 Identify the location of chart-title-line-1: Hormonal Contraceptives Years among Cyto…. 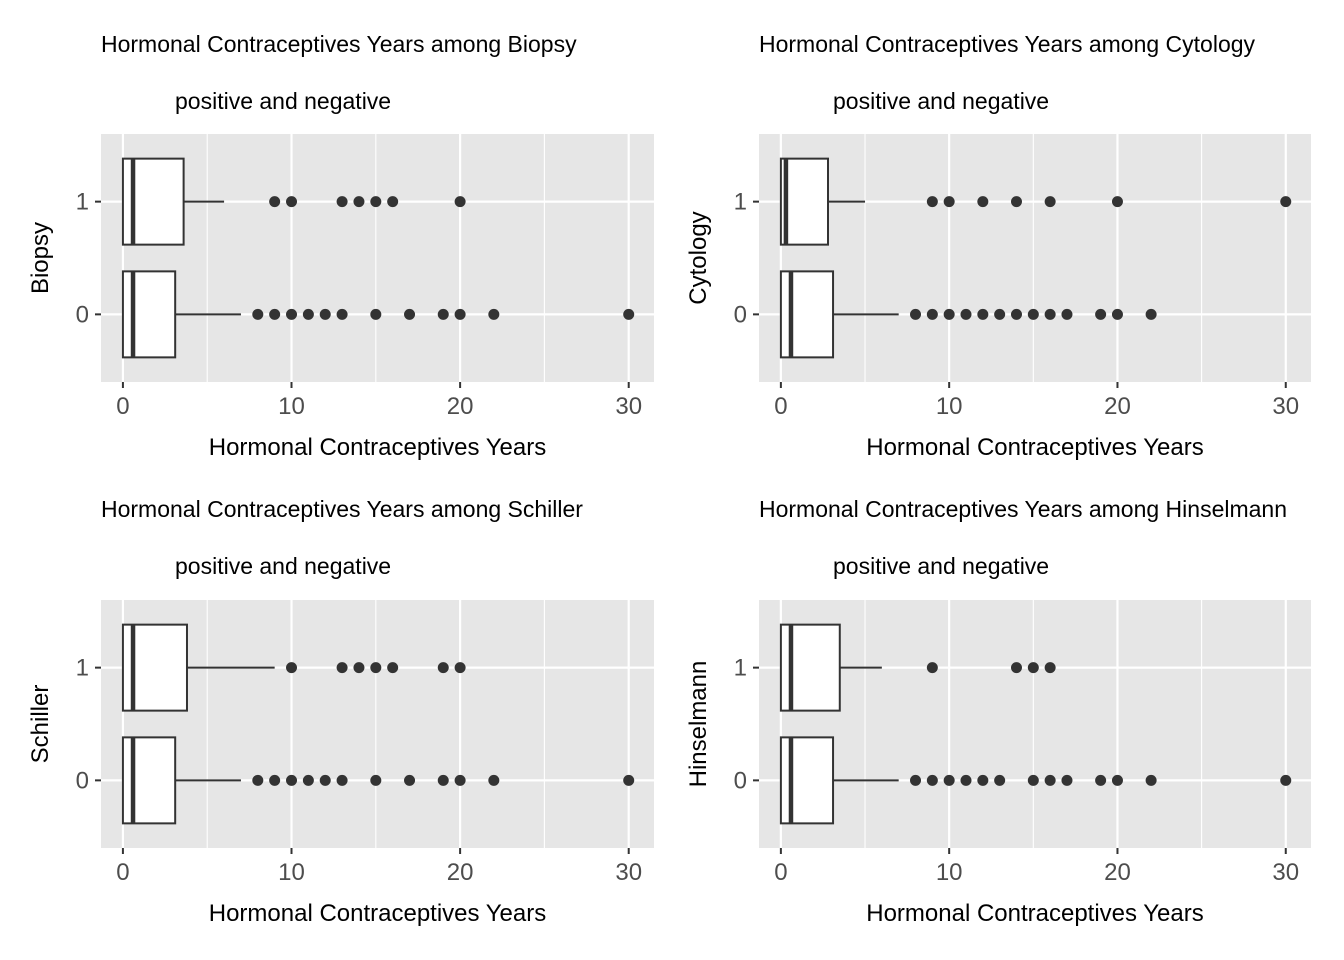
(1007, 44).